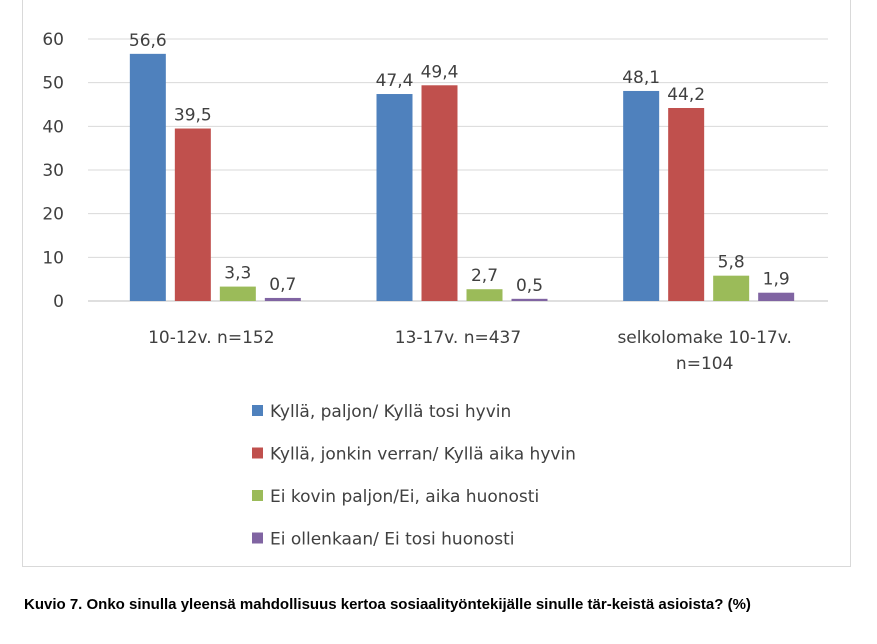 The height and width of the screenshot is (644, 877). I want to click on y-tick-label: 10, so click(53, 258).